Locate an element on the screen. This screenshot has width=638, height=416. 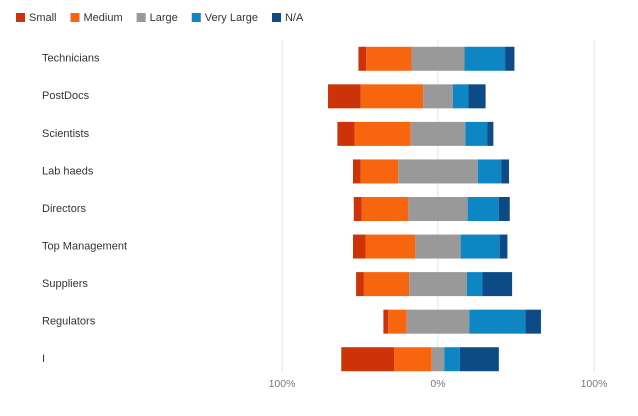
legend-label: Medium is located at coordinates (103, 18).